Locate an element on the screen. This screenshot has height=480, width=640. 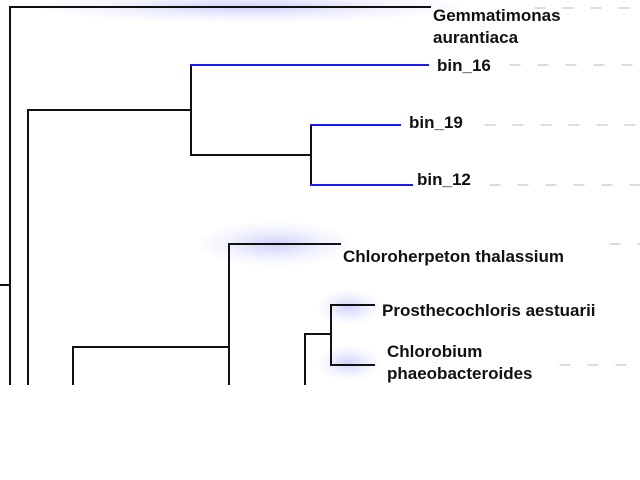
leaf-label-chlorobium-line2: phaeobacteroides is located at coordinates (460, 373).